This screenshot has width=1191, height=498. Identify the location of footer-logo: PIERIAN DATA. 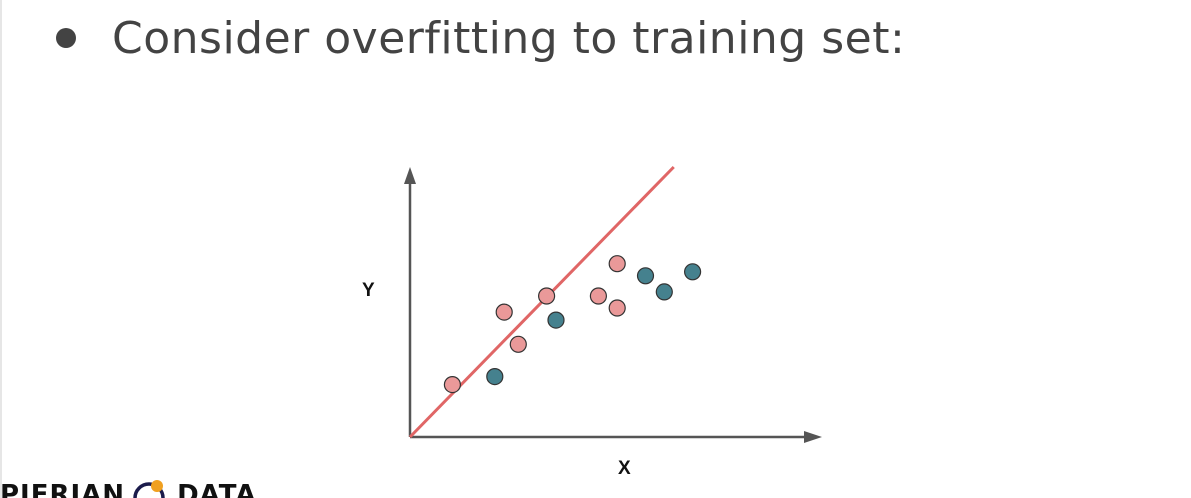
(128, 488).